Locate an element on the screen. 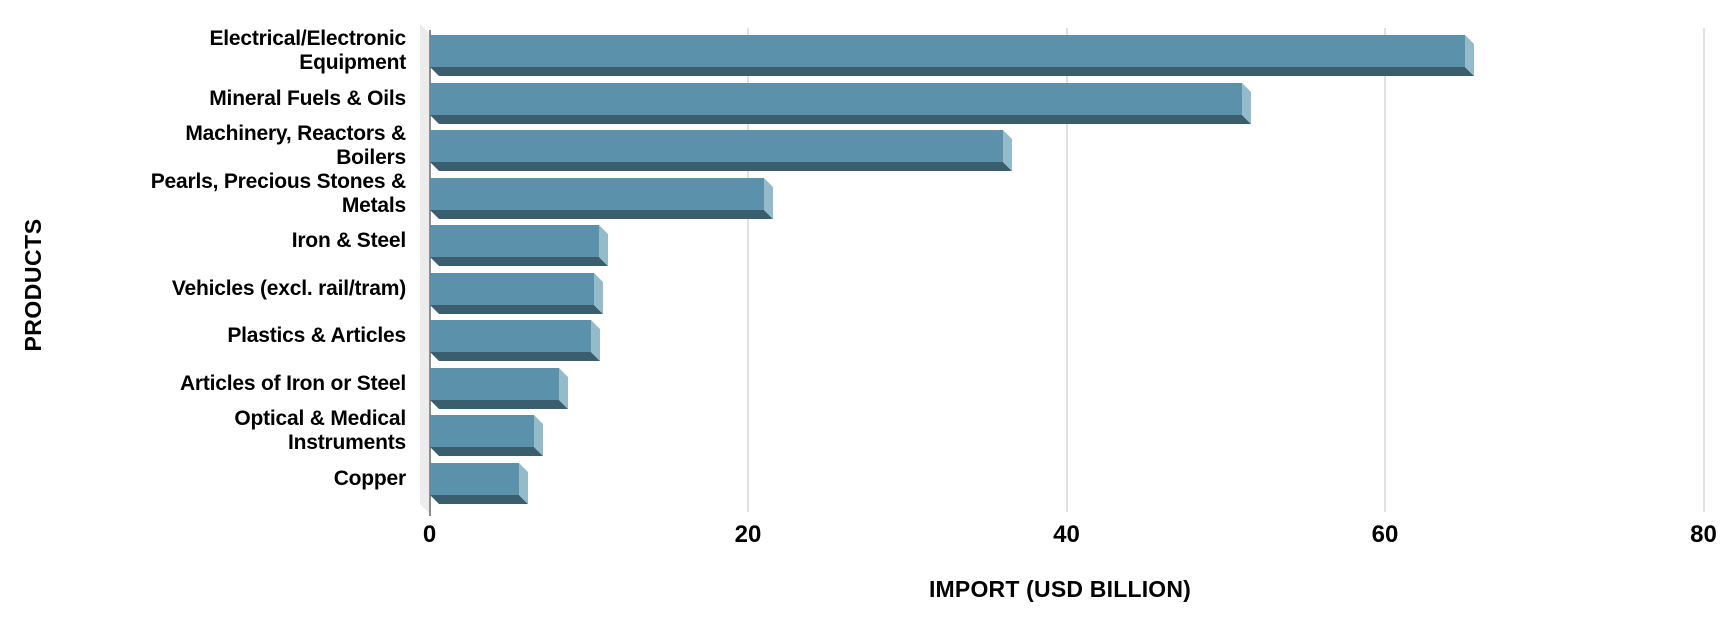  category-label-line: Plastics & Articles is located at coordinates (316, 336).